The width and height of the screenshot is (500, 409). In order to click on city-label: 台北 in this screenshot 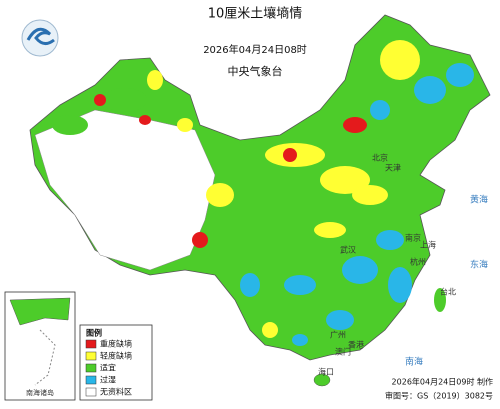, I will do `click(448, 292)`.